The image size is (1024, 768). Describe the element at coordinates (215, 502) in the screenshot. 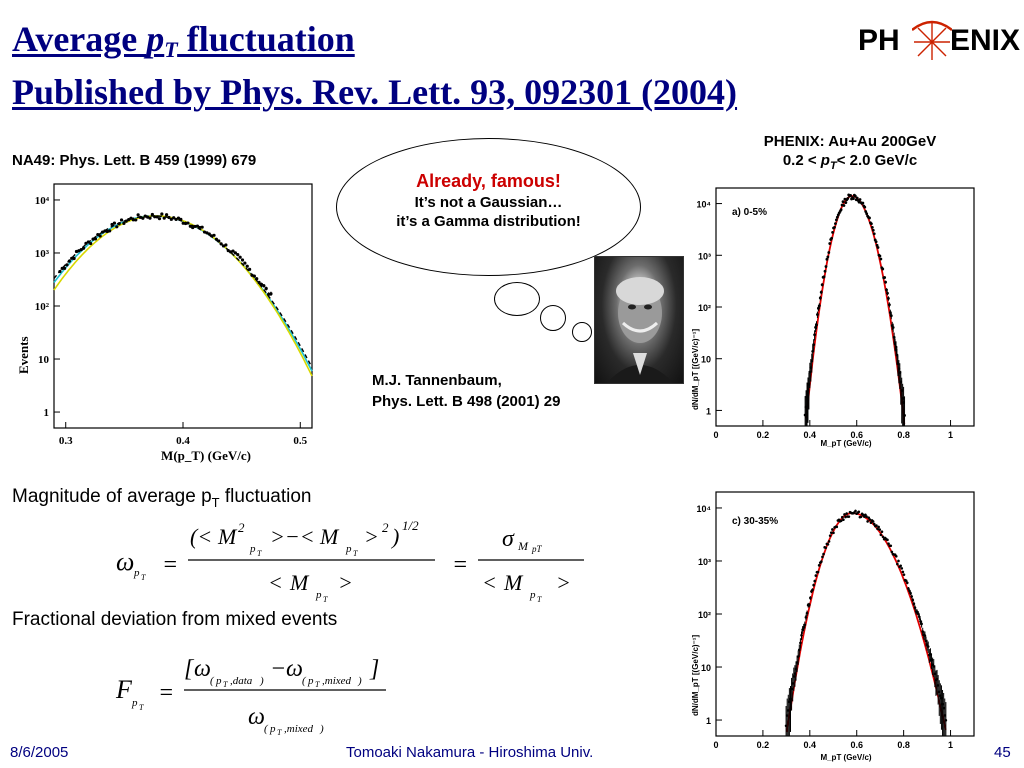

I see `magnitude-sub: T` at that location.